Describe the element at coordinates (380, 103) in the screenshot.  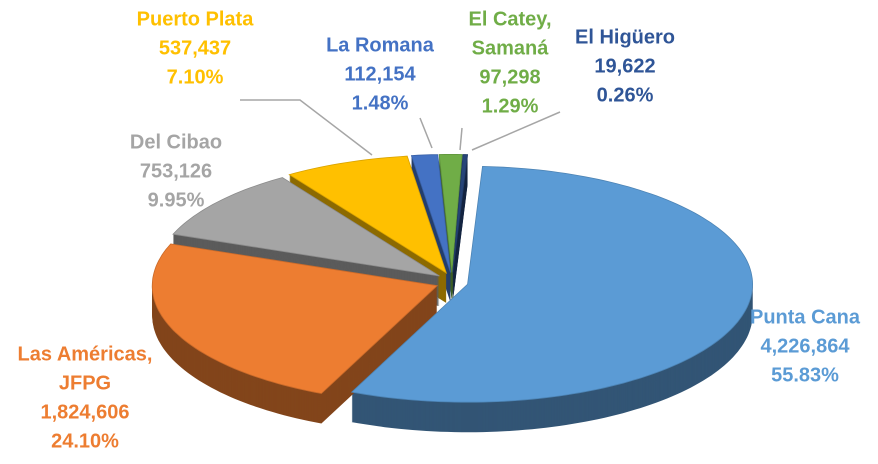
I see `slice-label-percent: 1.48%` at that location.